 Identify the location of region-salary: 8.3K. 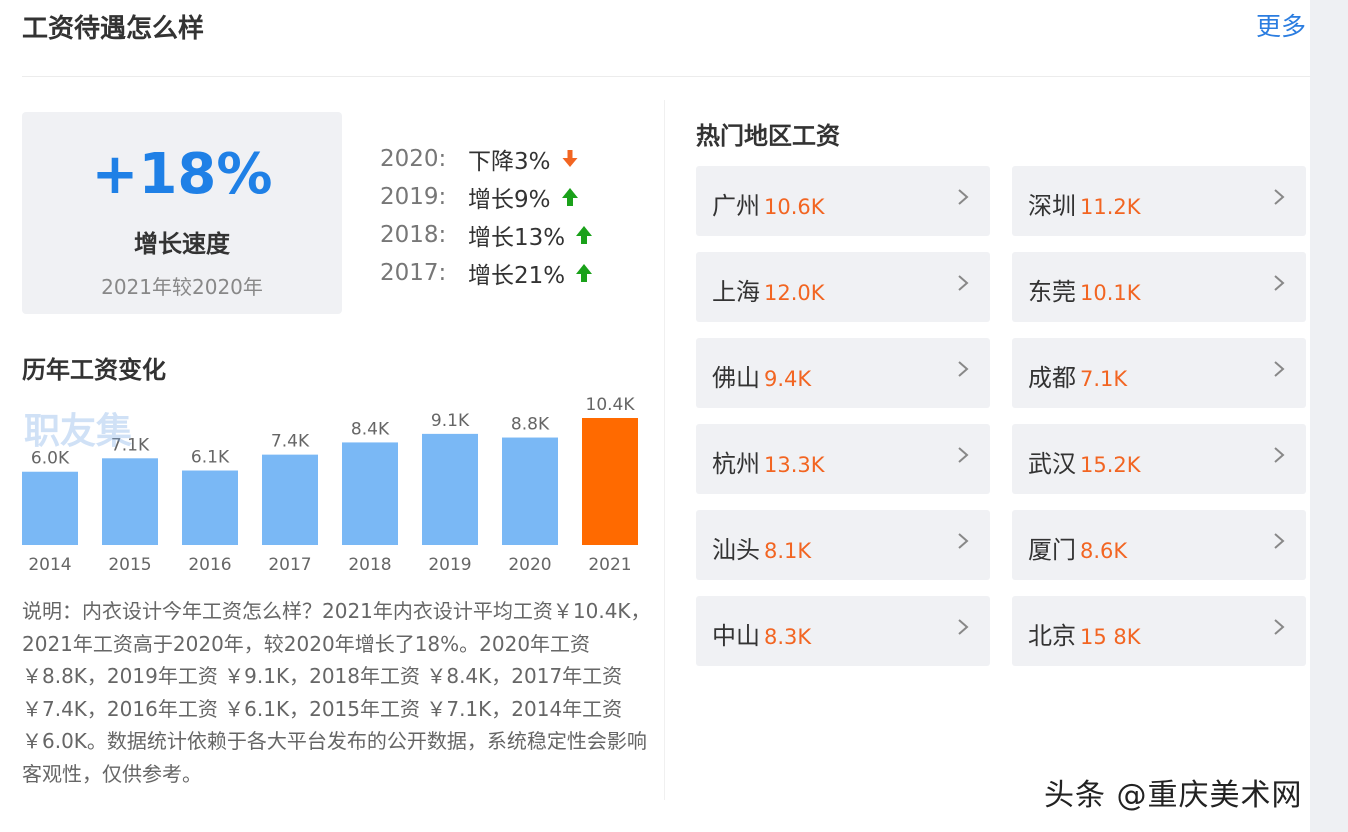
(788, 637).